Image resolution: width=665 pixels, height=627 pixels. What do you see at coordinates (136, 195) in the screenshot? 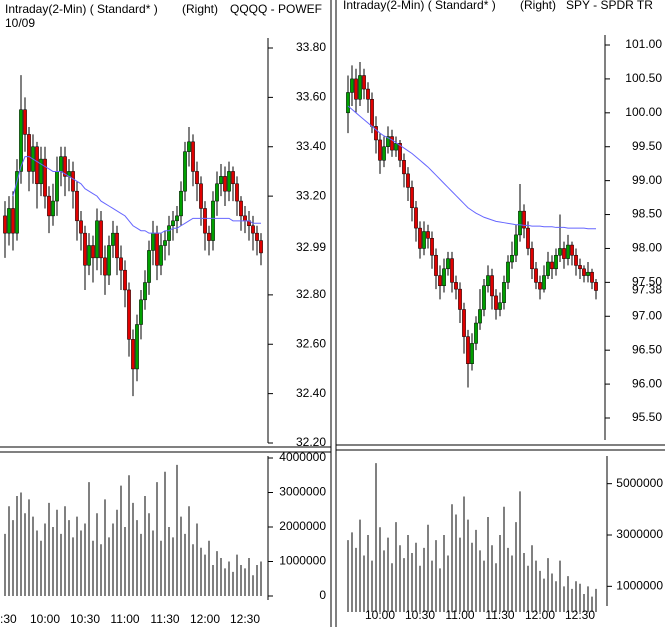
I see `moving-average` at bounding box center [136, 195].